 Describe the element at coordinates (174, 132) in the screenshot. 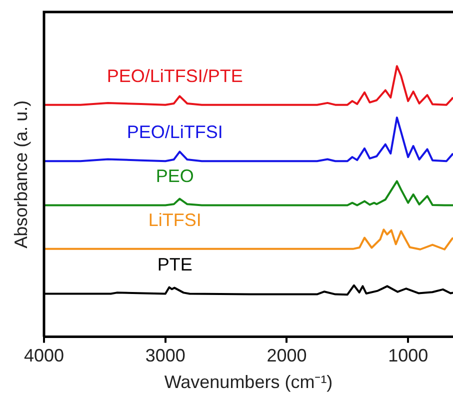

I see `series-label: PEO/LiTFSI` at that location.